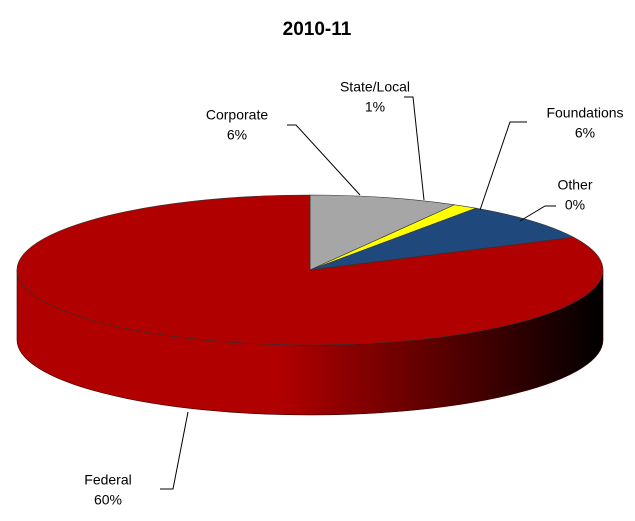 The image size is (635, 521). Describe the element at coordinates (107, 480) in the screenshot. I see `slice-label: Federal` at that location.